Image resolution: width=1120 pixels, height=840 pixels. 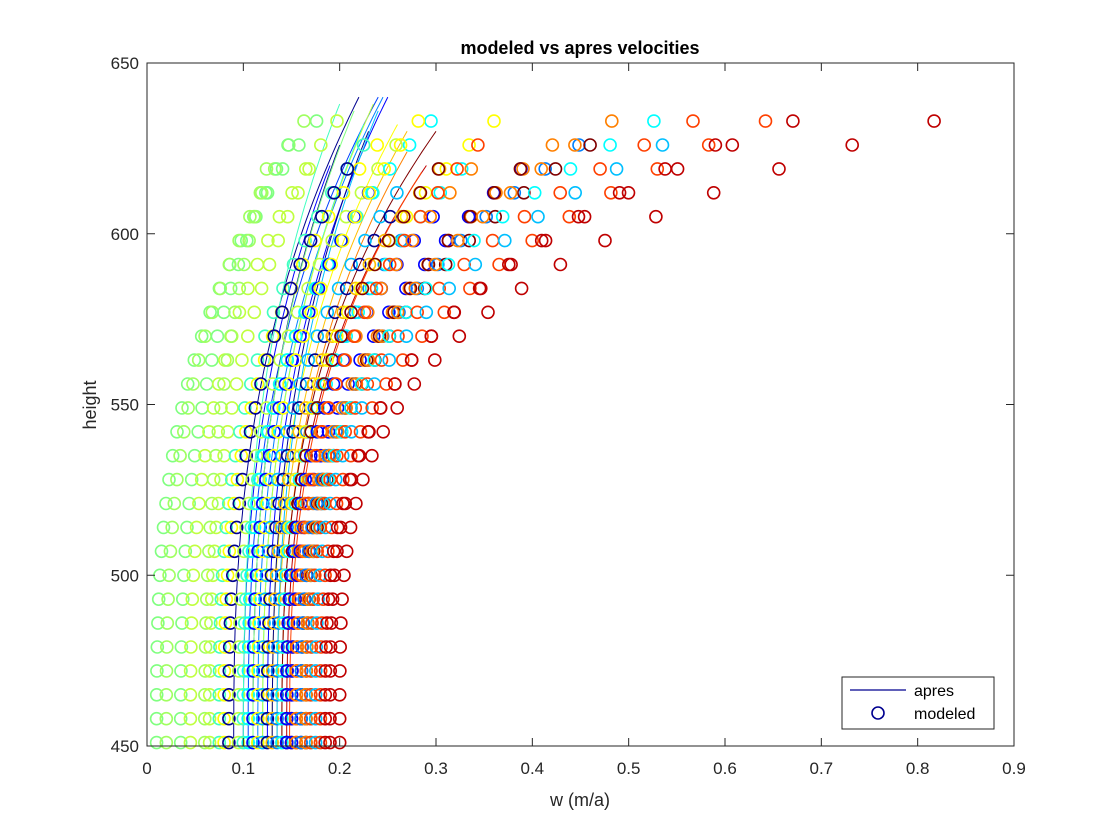 I want to click on apres-line, so click(x=296, y=421).